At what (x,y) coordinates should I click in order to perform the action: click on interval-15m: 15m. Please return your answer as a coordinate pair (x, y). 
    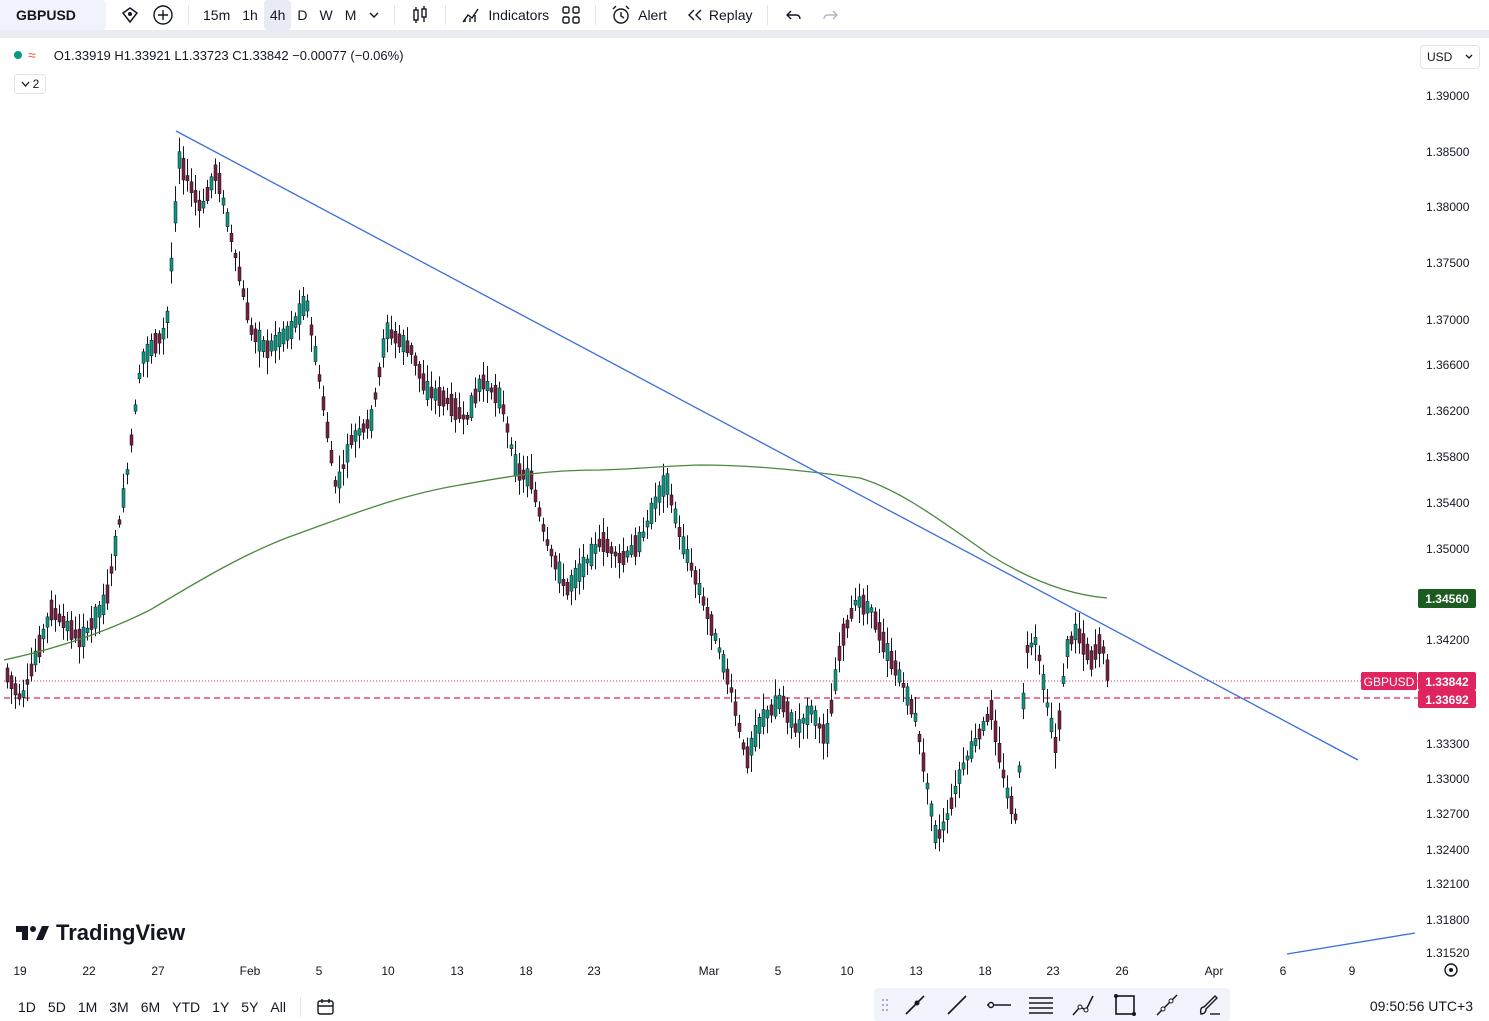
    Looking at the image, I should click on (217, 15).